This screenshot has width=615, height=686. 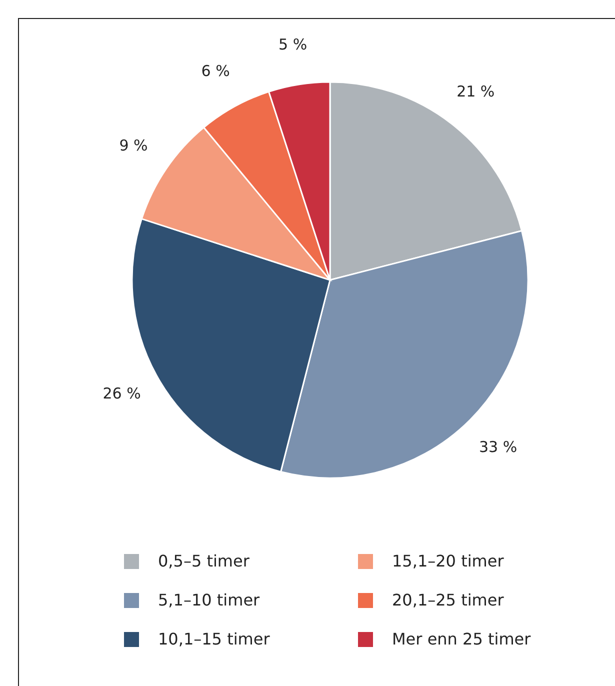 What do you see at coordinates (448, 560) in the screenshot?
I see `legend-label: 15,1–20 timer` at bounding box center [448, 560].